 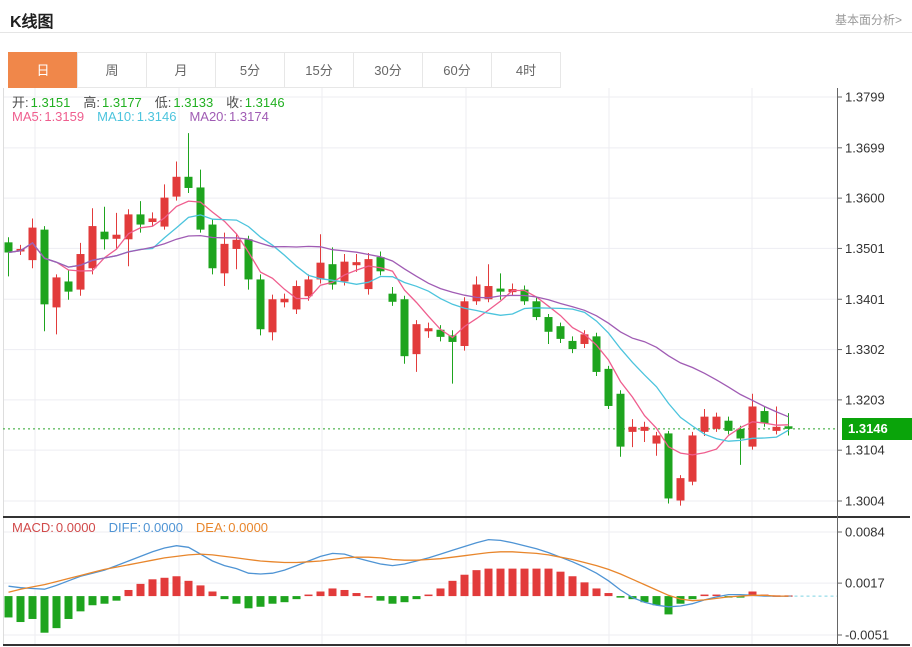 What do you see at coordinates (125, 527) in the screenshot?
I see `diff-label: DIFF:` at bounding box center [125, 527].